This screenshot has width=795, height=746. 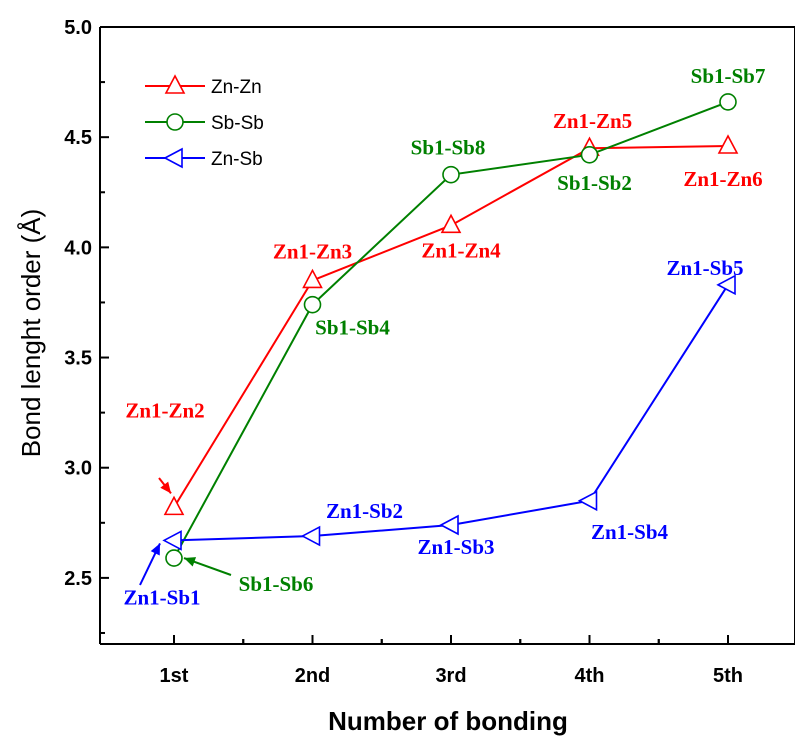 I want to click on arrow-zn-zn-head, so click(x=165, y=487).